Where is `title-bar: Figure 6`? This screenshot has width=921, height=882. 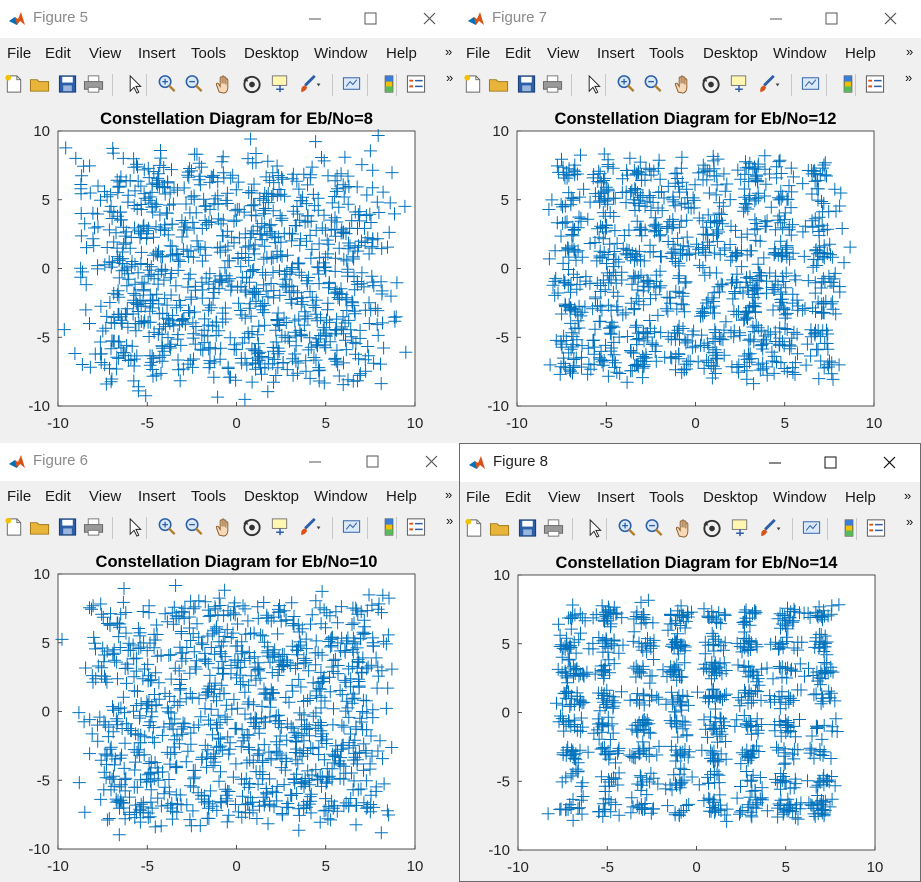
title-bar: Figure 6 is located at coordinates (229, 462).